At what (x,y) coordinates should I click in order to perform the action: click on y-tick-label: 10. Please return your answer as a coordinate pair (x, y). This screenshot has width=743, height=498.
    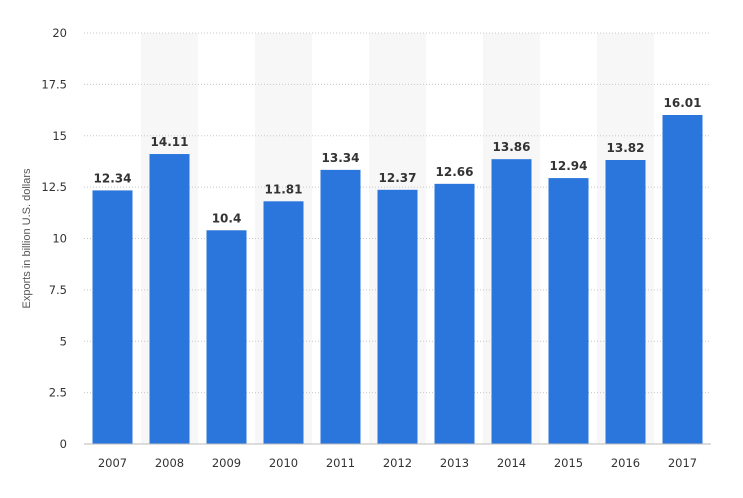
    Looking at the image, I should click on (59, 239).